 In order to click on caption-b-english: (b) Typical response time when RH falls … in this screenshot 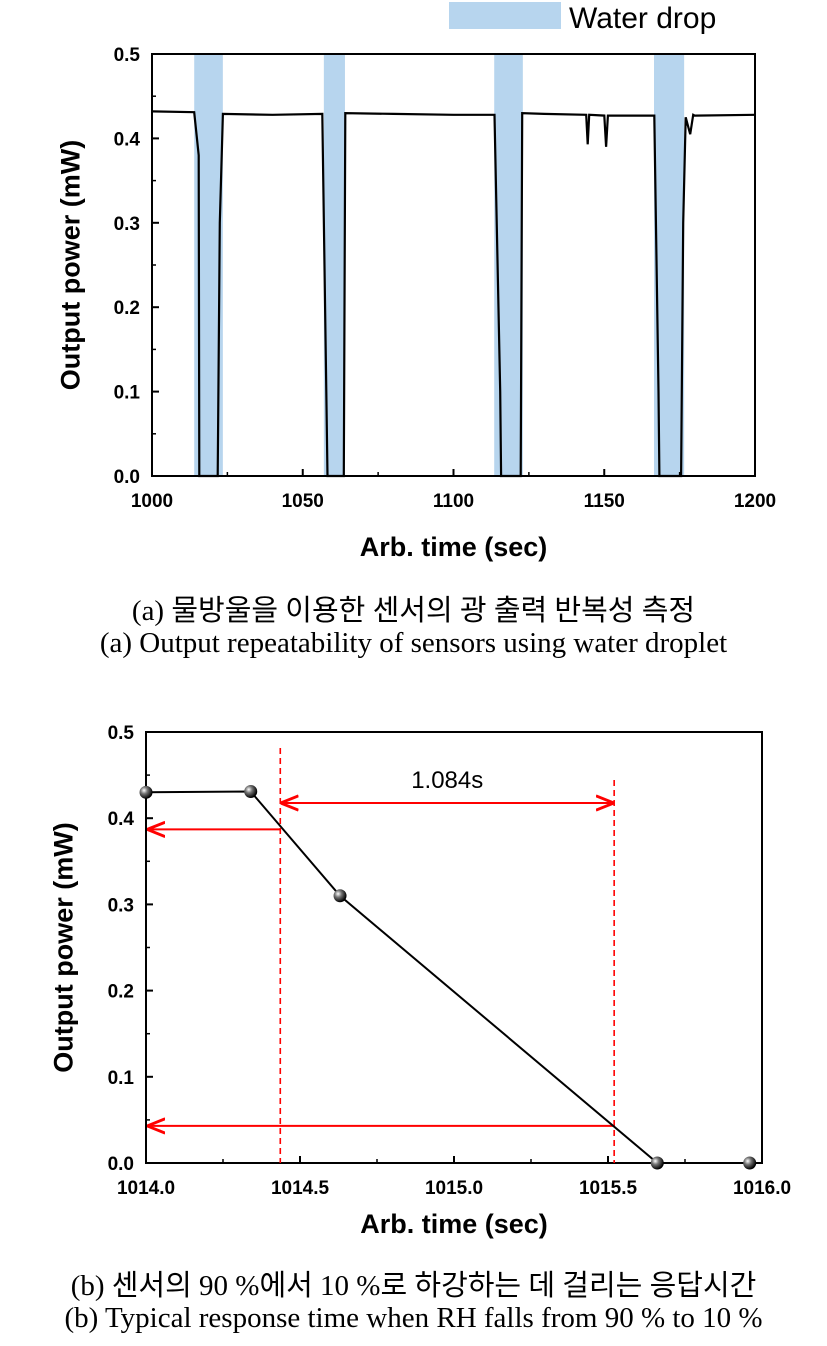, I will do `click(413, 1318)`.